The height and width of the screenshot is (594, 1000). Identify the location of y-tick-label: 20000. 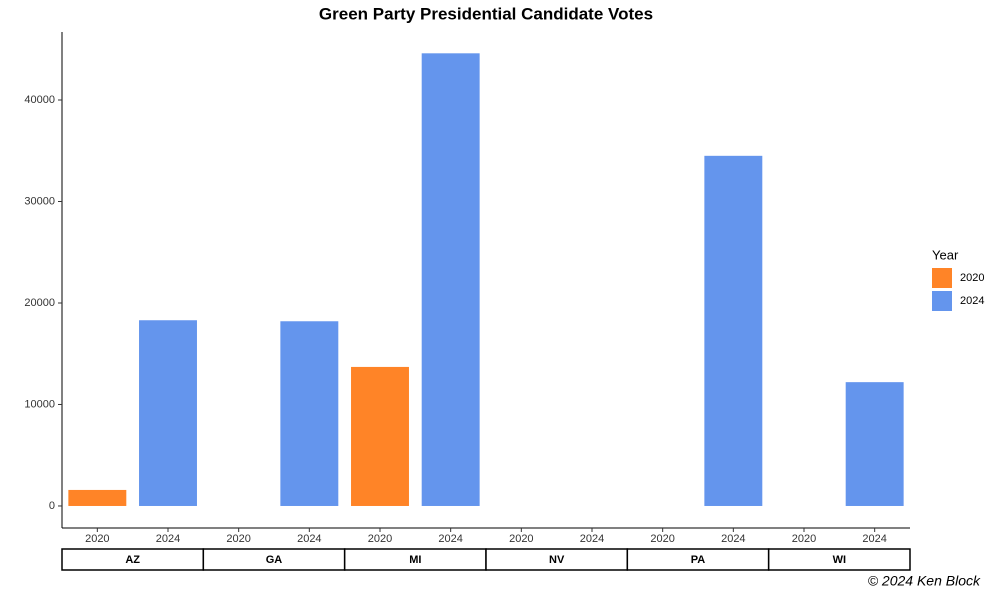
(39, 303).